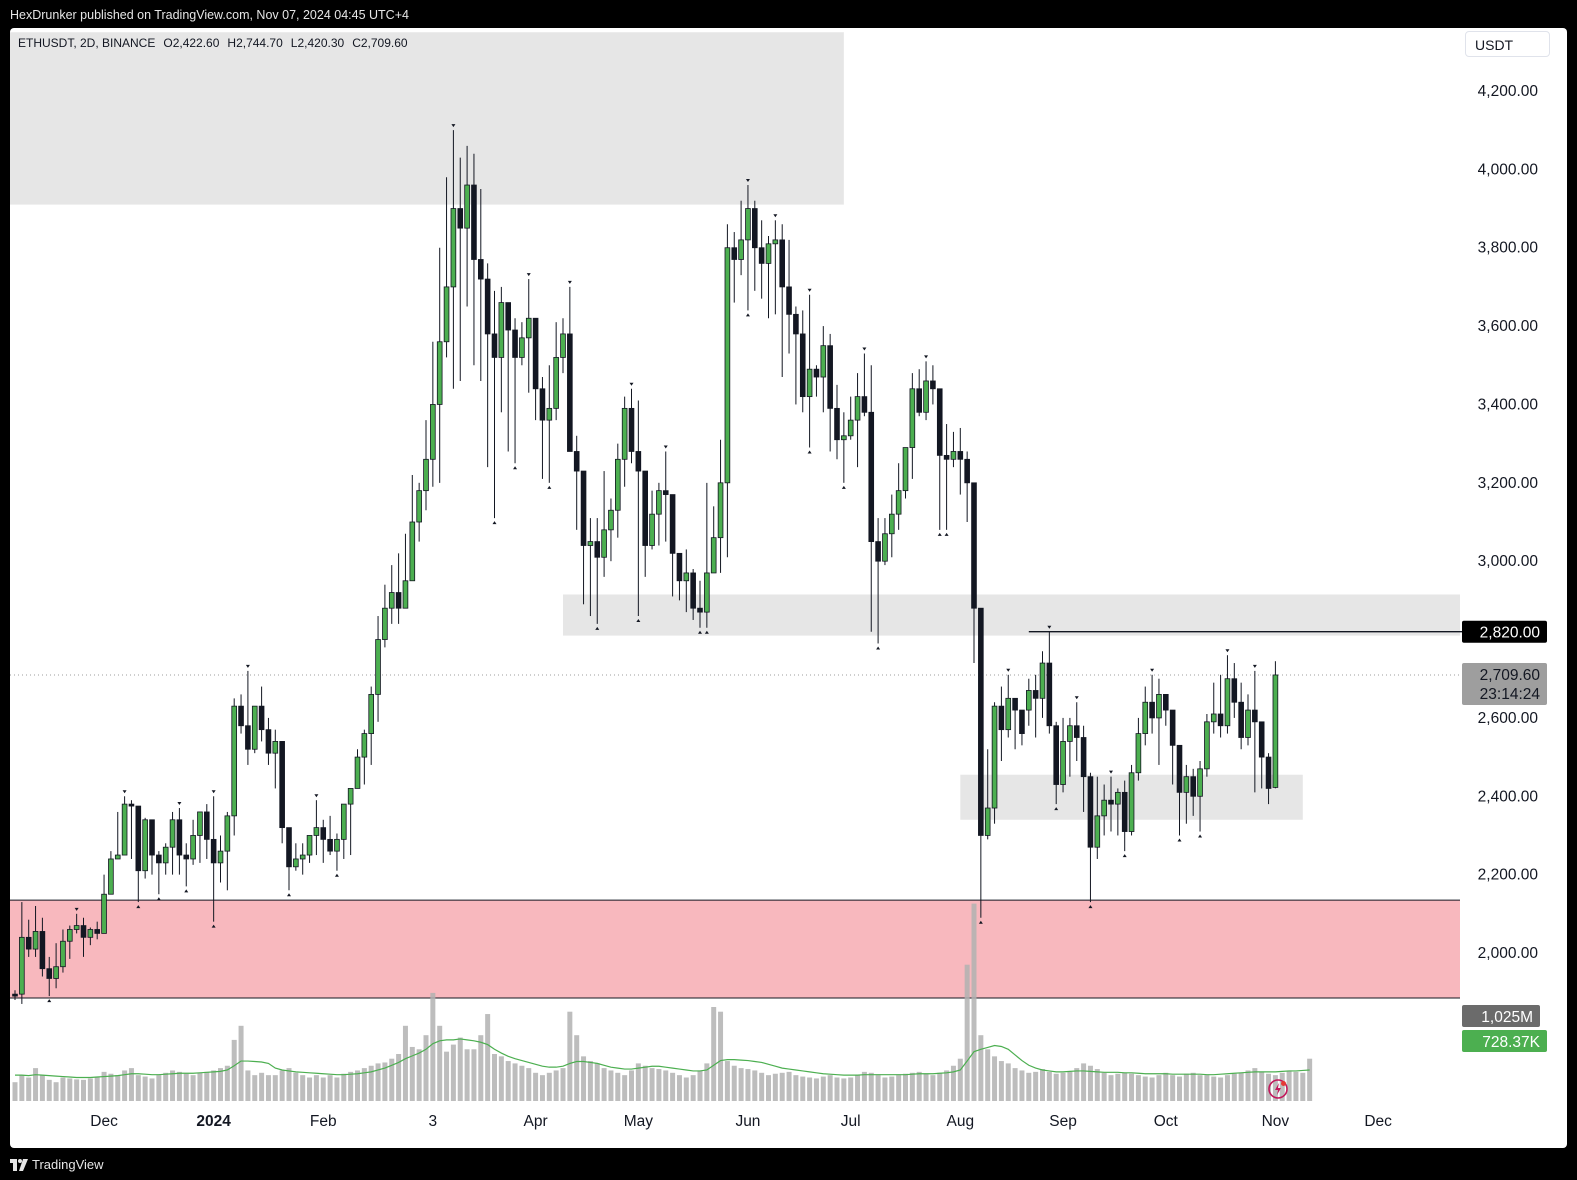  Describe the element at coordinates (213, 1121) in the screenshot. I see `x-tick-label: 2024` at that location.